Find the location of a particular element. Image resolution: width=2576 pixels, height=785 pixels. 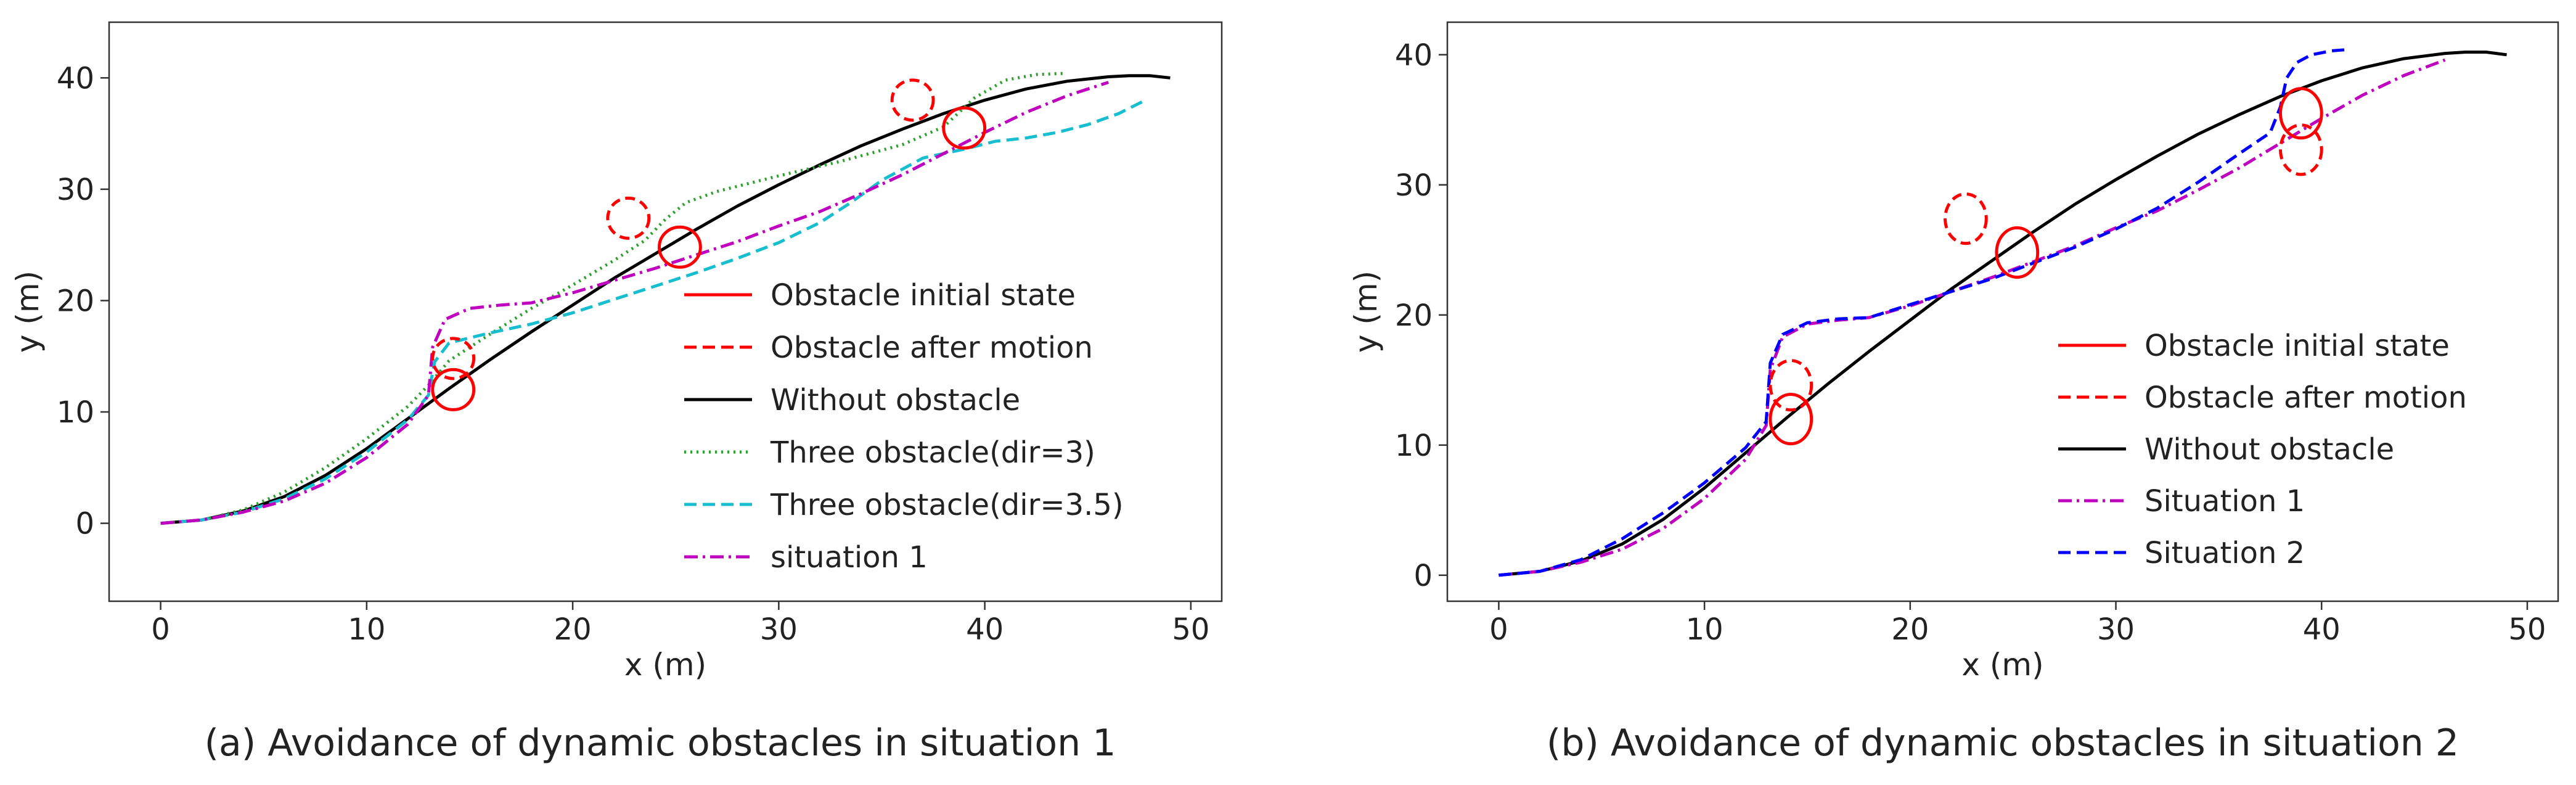

legend-label: Three obstacle(dir=3.5) is located at coordinates (947, 505).